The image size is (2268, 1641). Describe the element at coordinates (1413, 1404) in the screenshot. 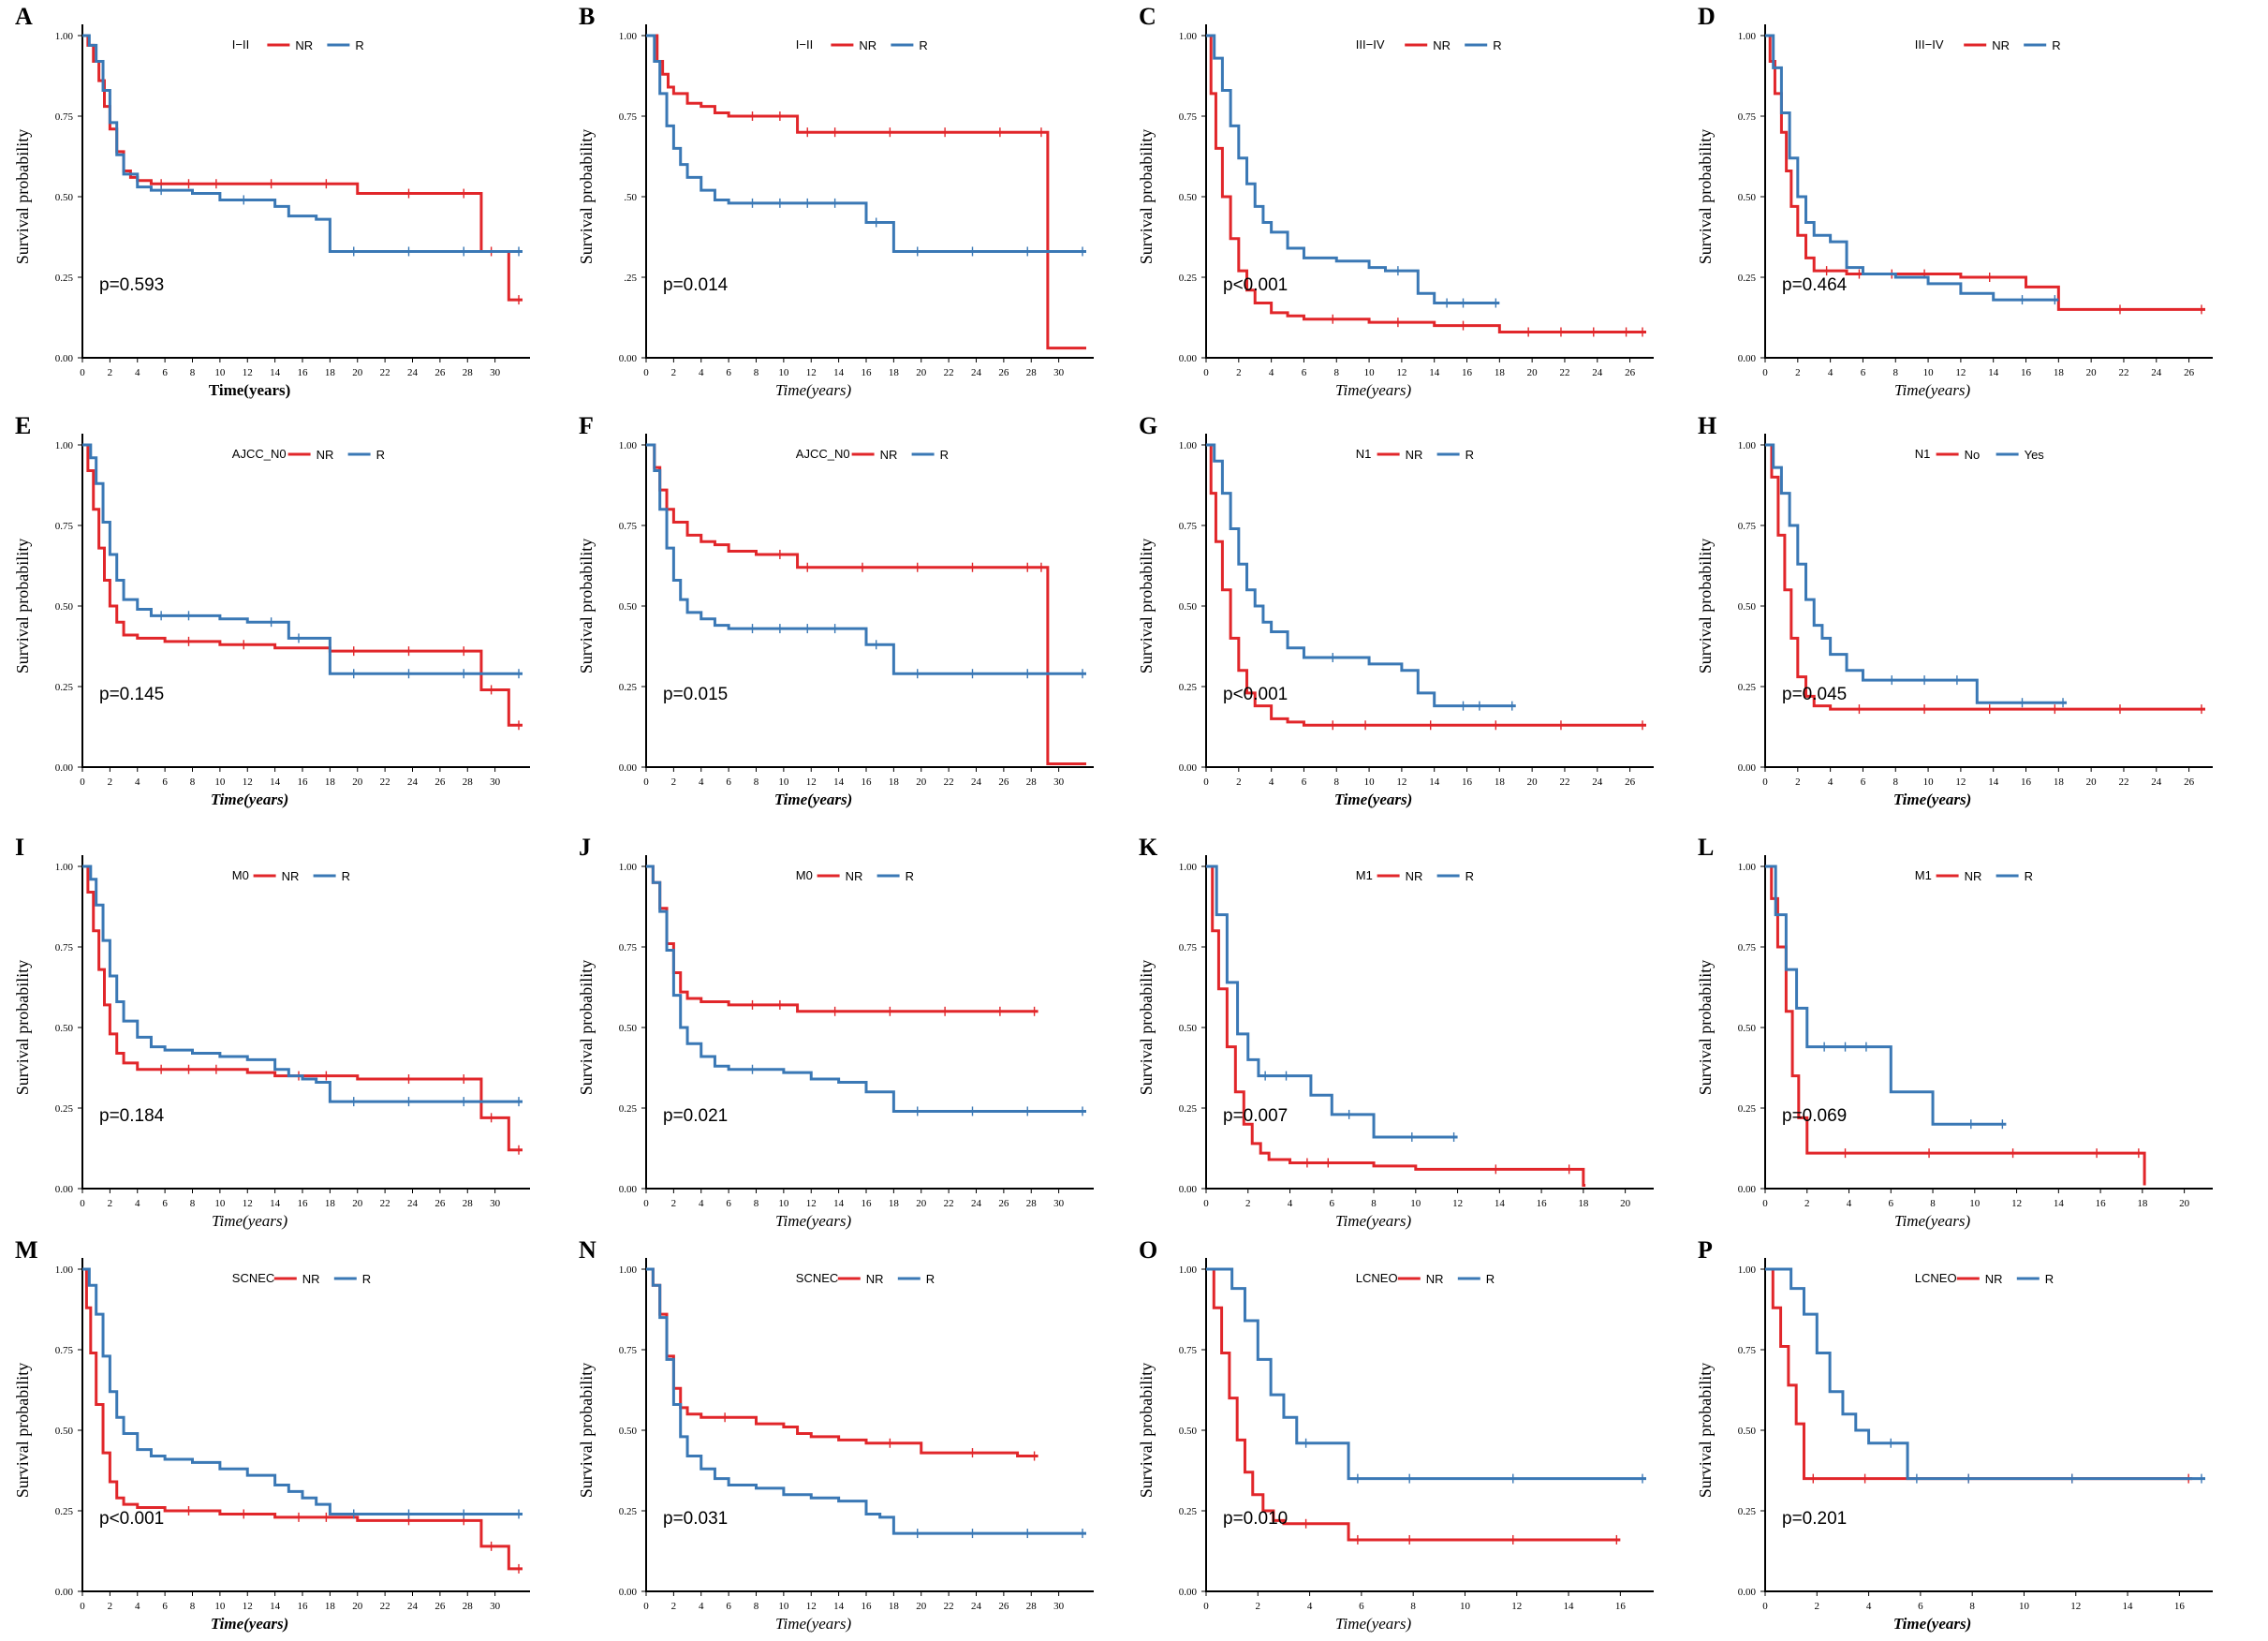

I see `km-curve-nr` at that location.